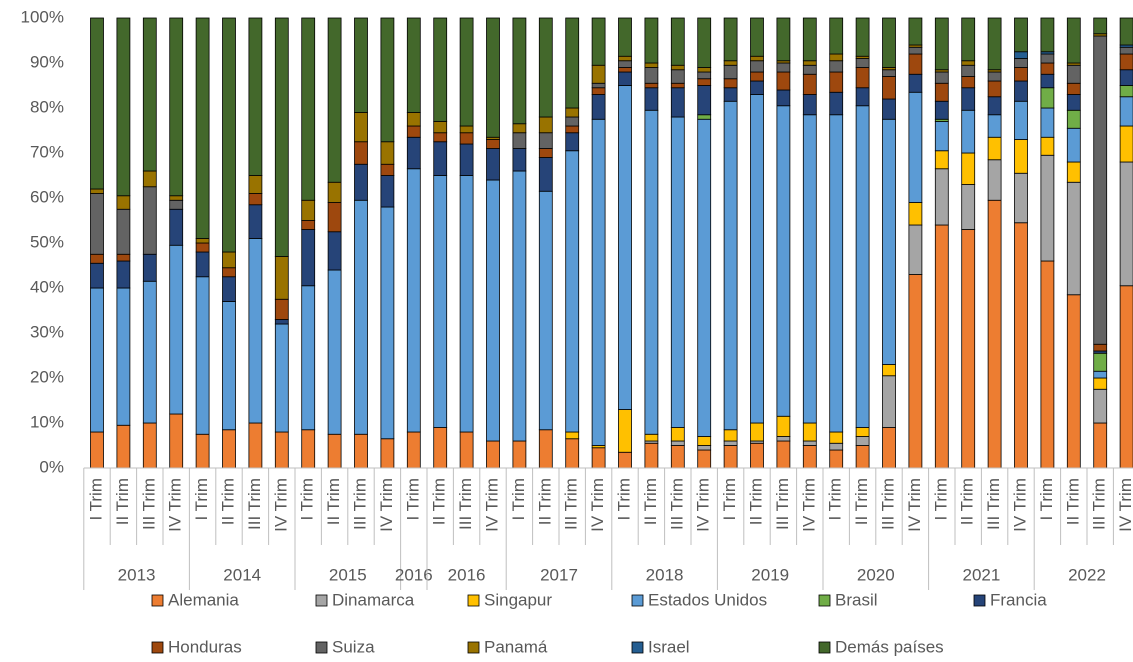  Describe the element at coordinates (876, 574) in the screenshot. I see `group-label: 2020` at that location.